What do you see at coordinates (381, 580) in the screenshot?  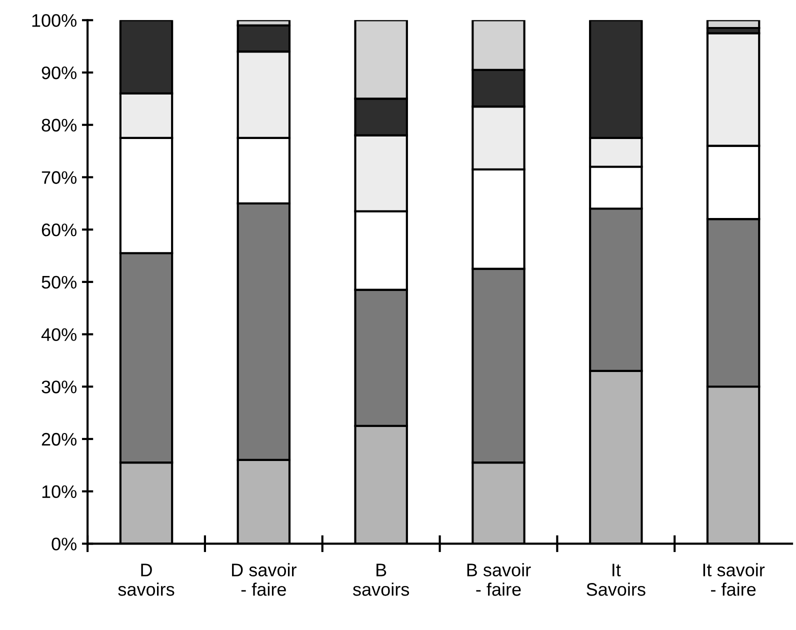 I see `x-tick-label: B savoirs` at bounding box center [381, 580].